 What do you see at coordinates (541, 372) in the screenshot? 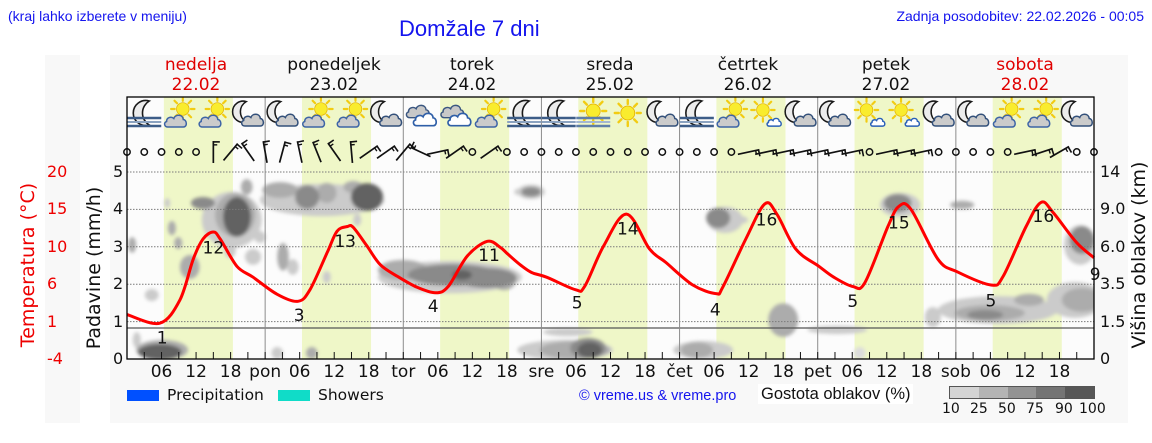
I see `x-axis-label: sre` at bounding box center [541, 372].